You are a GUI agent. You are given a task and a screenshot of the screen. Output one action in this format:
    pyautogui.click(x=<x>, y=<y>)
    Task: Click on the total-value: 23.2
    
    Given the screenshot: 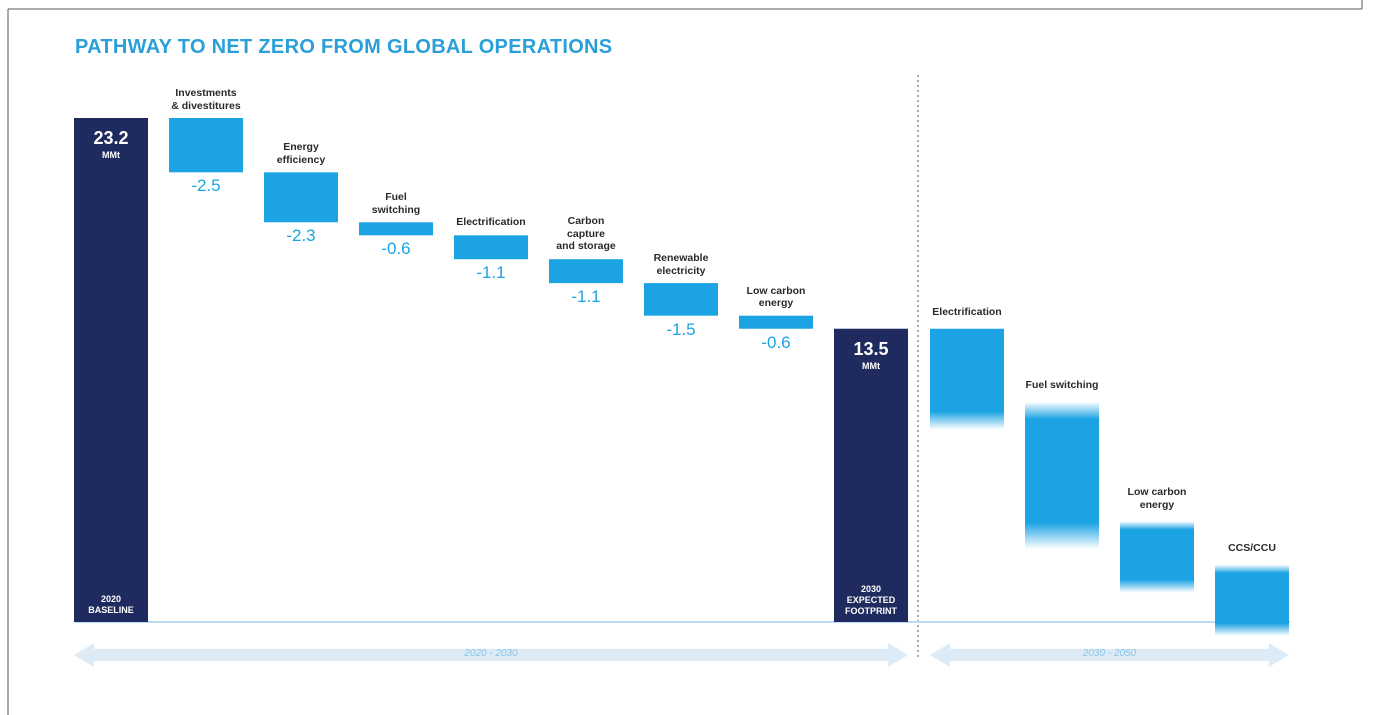 What is the action you would take?
    pyautogui.click(x=111, y=138)
    